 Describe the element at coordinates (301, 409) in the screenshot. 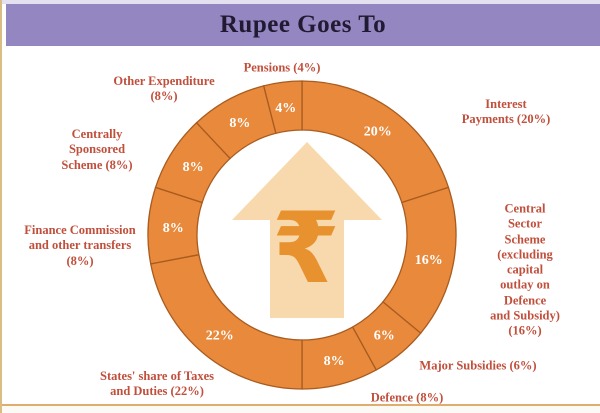

I see `footer-margin` at that location.